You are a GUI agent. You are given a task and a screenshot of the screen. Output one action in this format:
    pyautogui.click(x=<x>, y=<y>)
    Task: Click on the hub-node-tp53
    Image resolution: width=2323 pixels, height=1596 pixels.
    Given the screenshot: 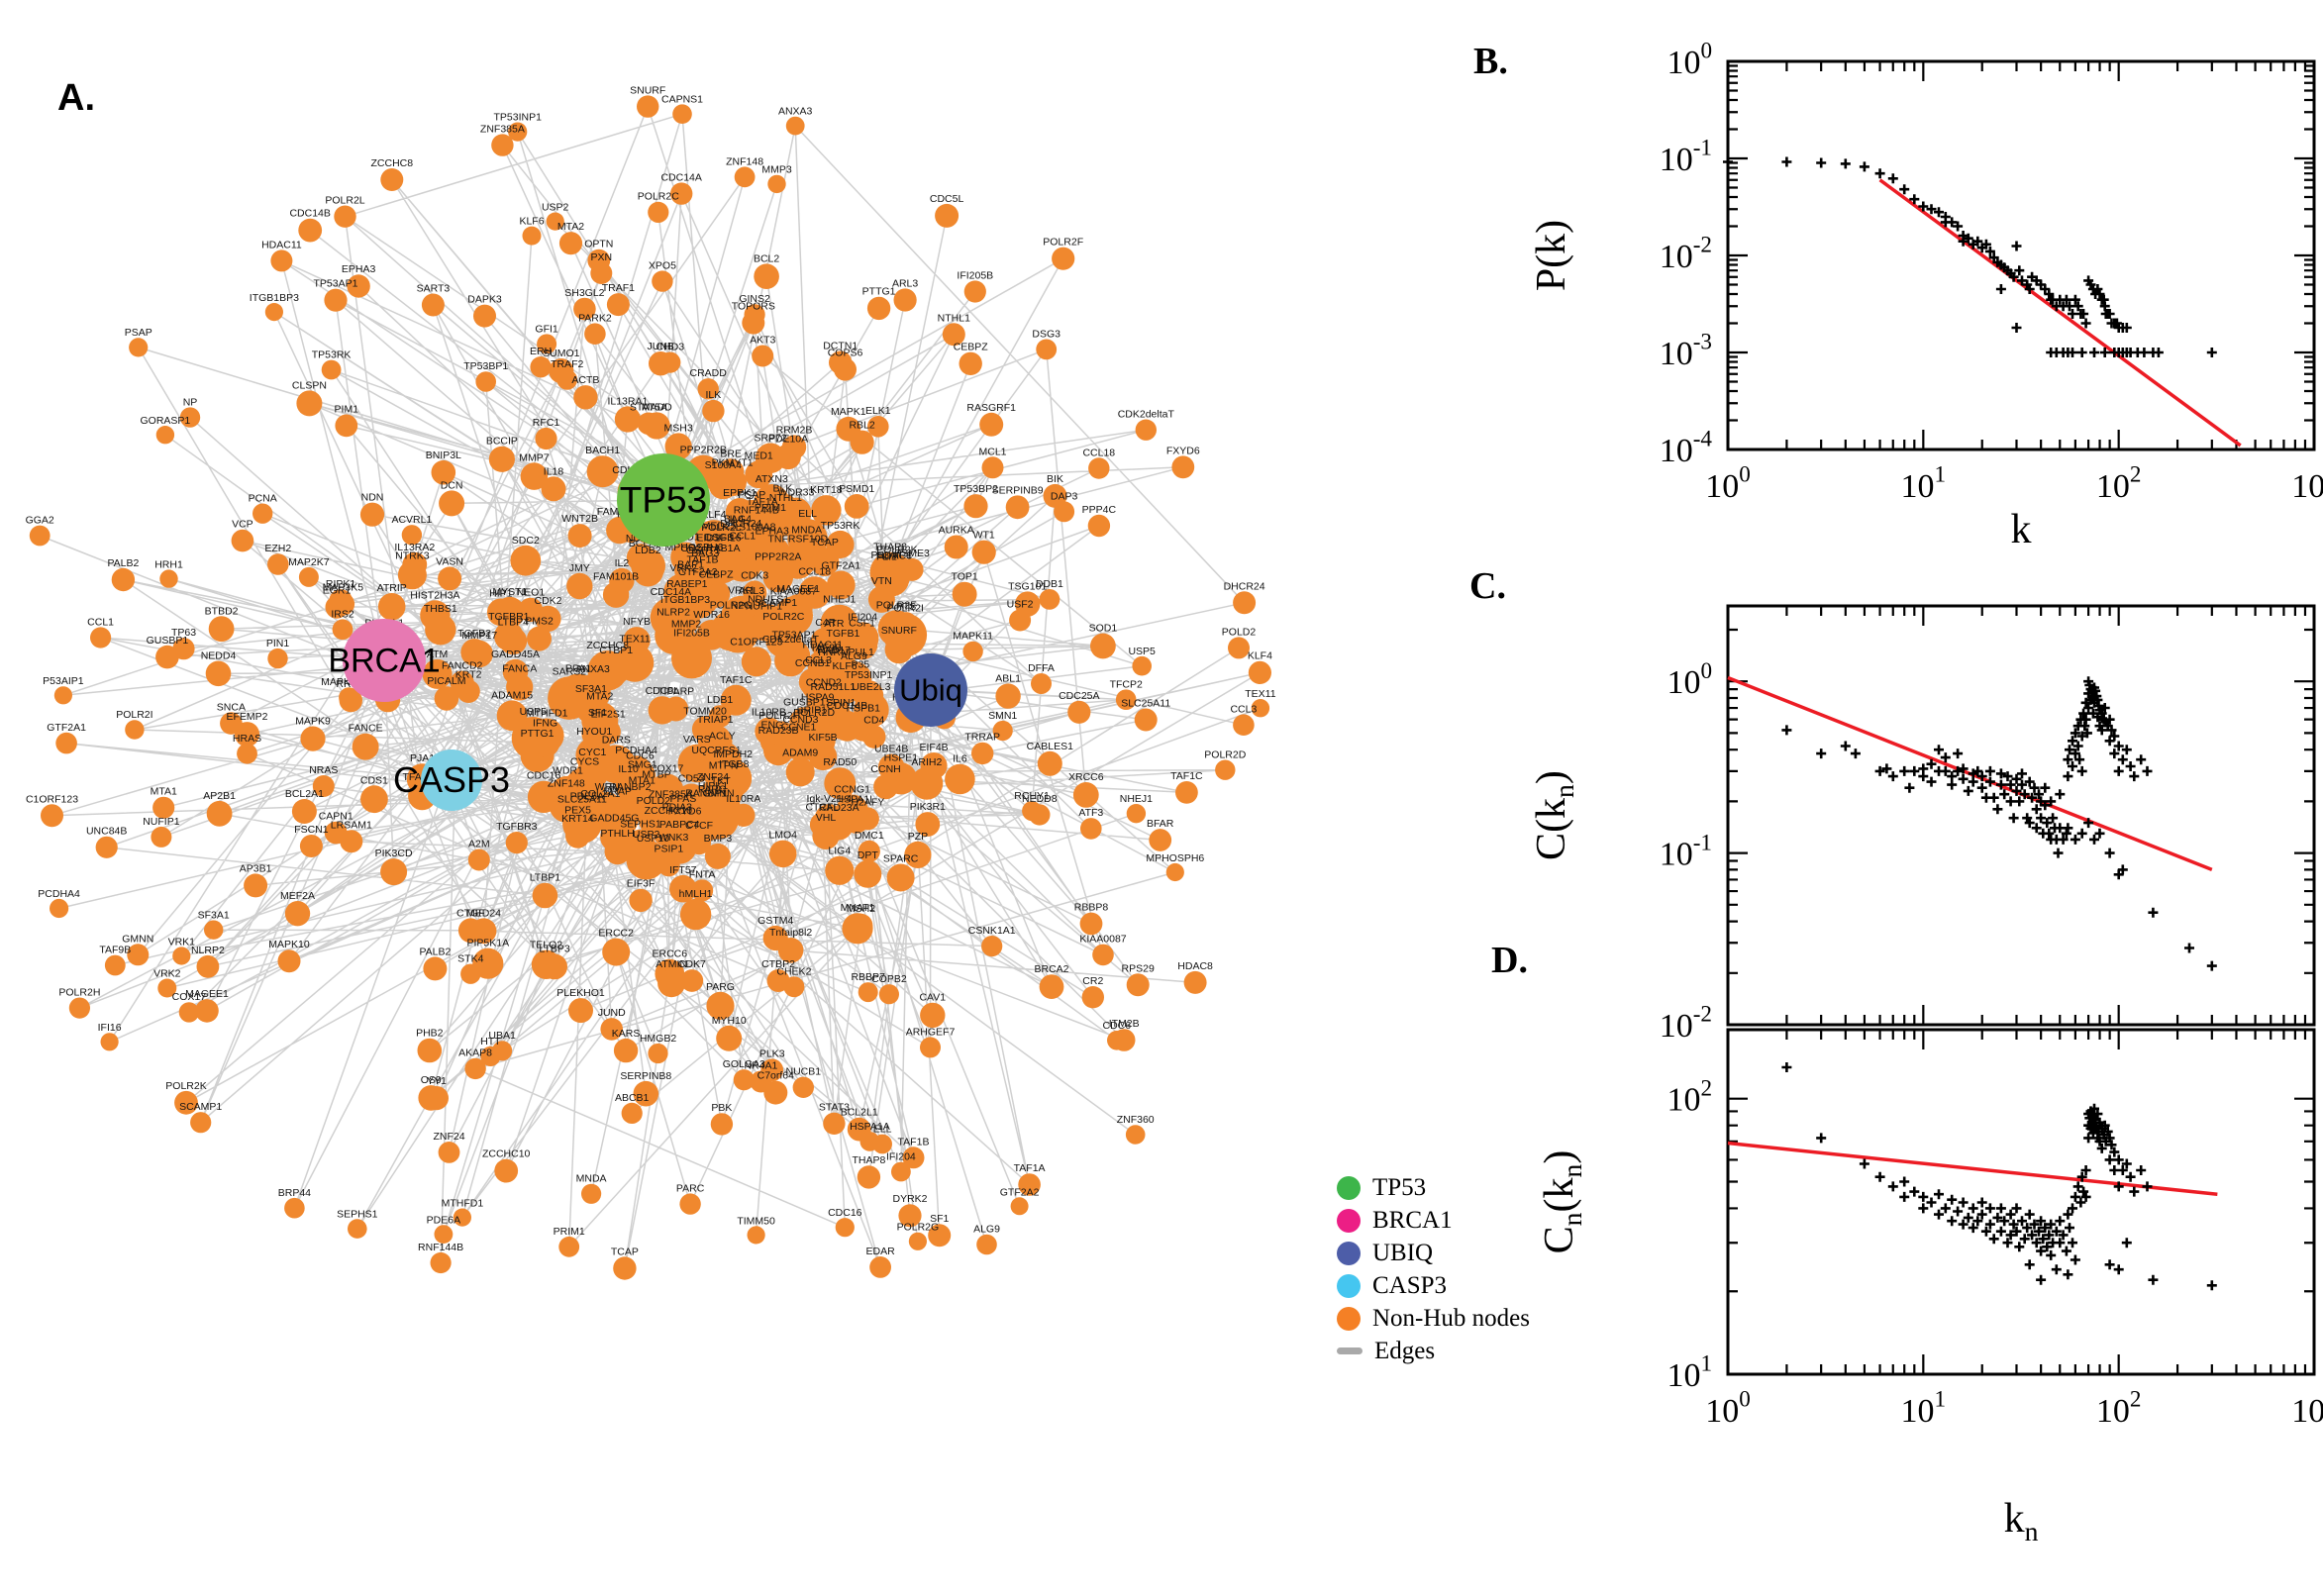 What is the action you would take?
    pyautogui.click(x=663, y=500)
    